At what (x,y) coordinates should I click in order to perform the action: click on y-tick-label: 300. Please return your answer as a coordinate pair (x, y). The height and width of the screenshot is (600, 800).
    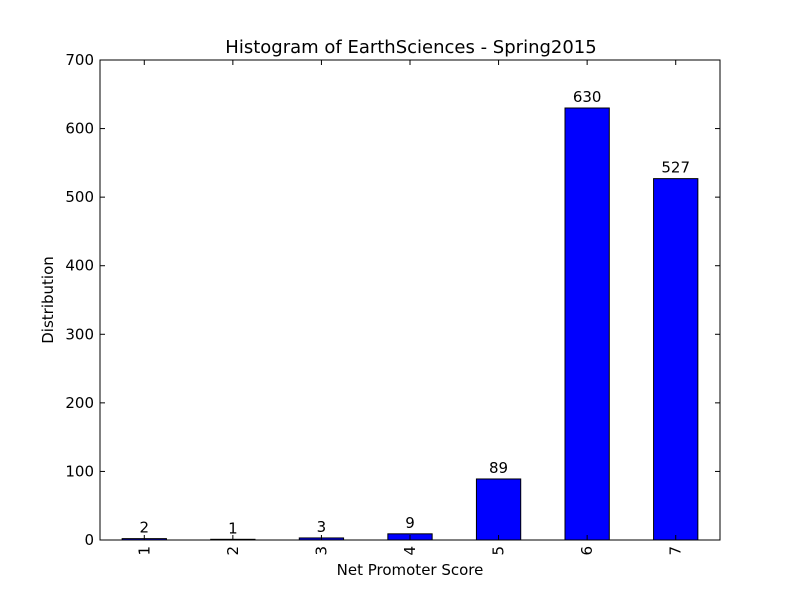
    Looking at the image, I should click on (79, 334).